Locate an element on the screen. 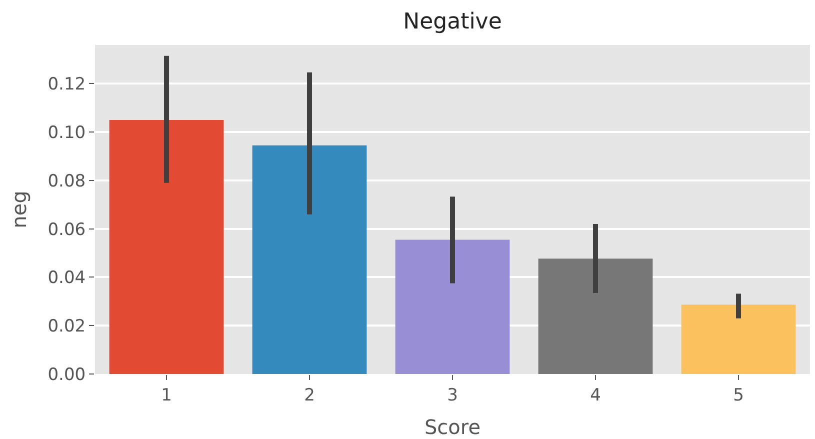 The width and height of the screenshot is (815, 439). y-tick-label: 0.12 is located at coordinates (67, 84).